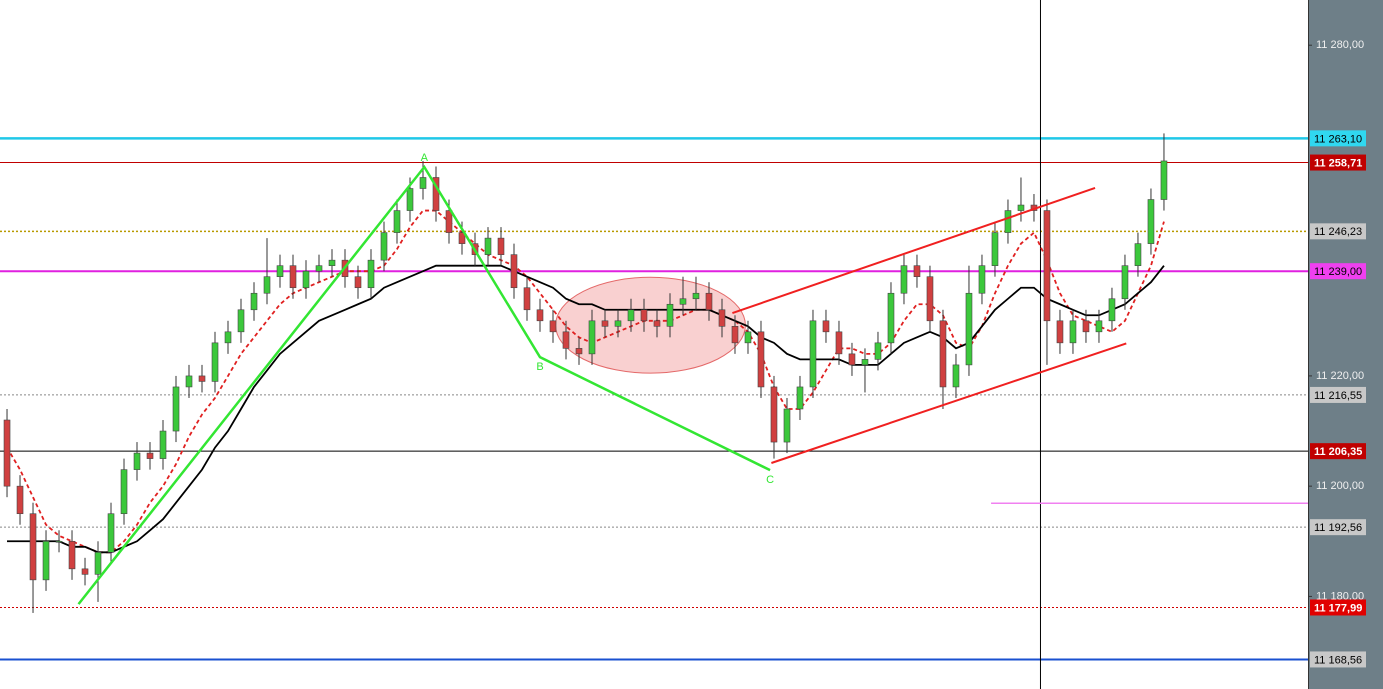 The image size is (1383, 689). I want to click on ellipse-annotation, so click(650, 325).